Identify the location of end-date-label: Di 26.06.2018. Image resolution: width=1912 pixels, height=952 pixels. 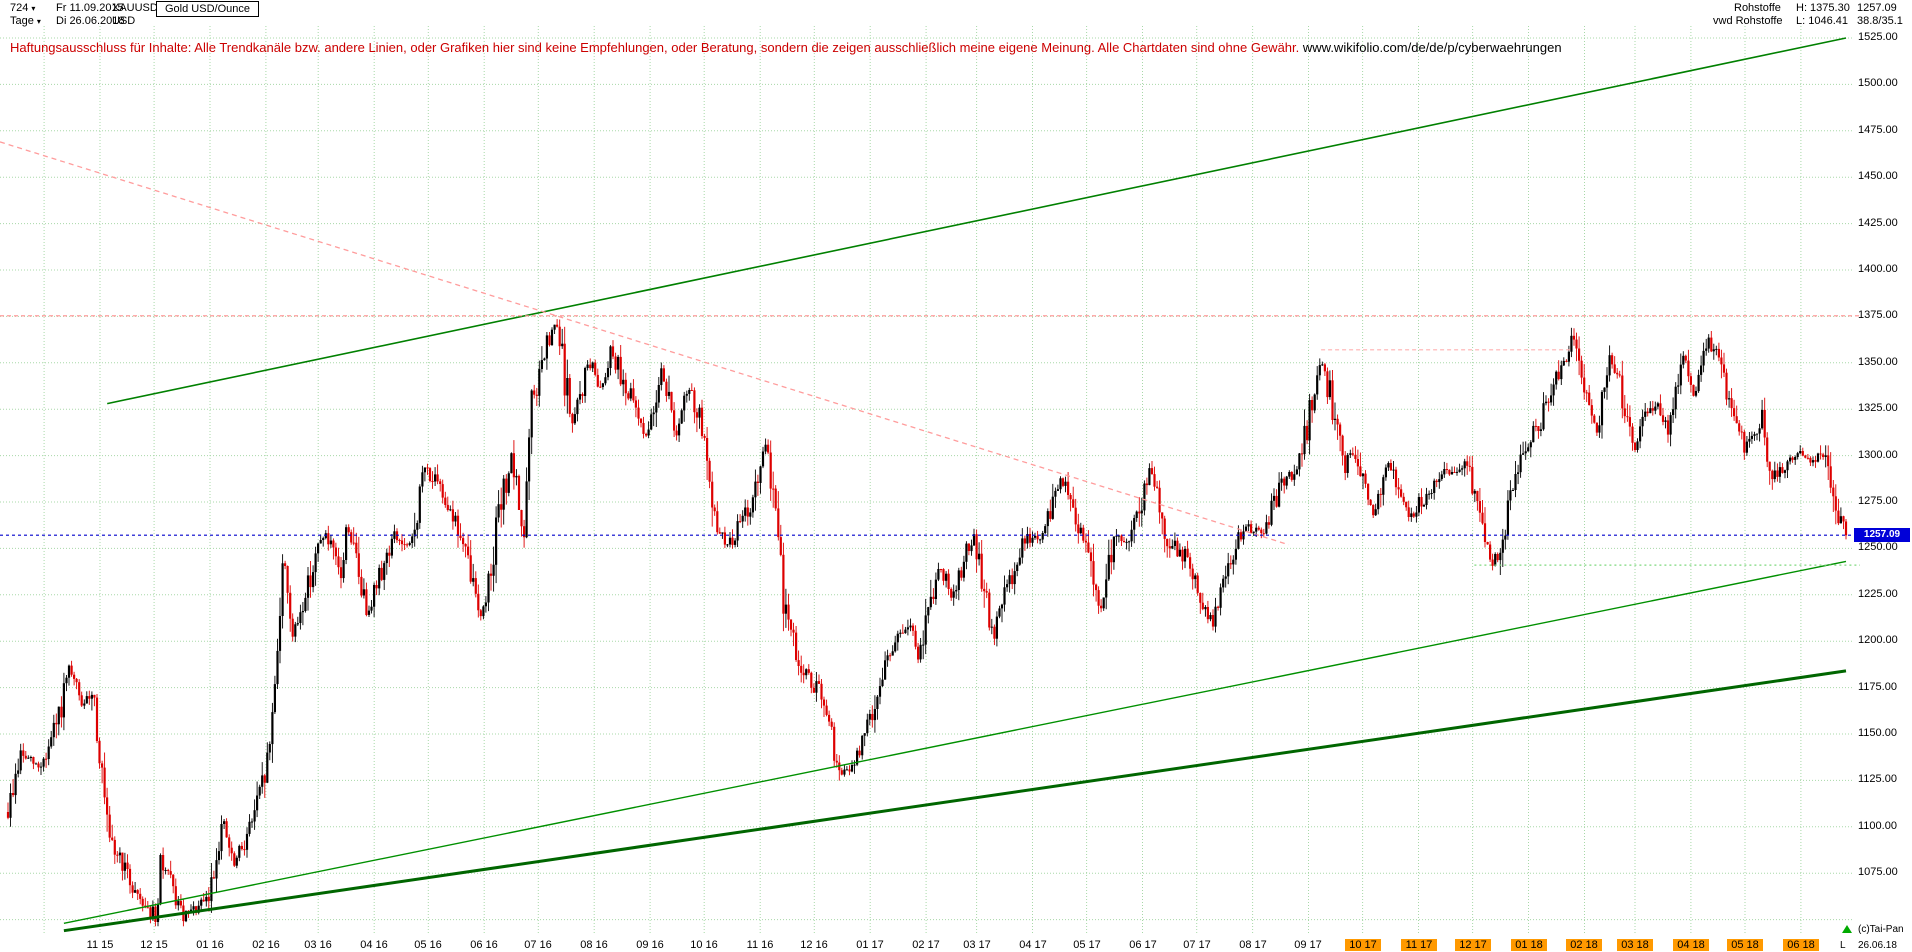
(90, 21).